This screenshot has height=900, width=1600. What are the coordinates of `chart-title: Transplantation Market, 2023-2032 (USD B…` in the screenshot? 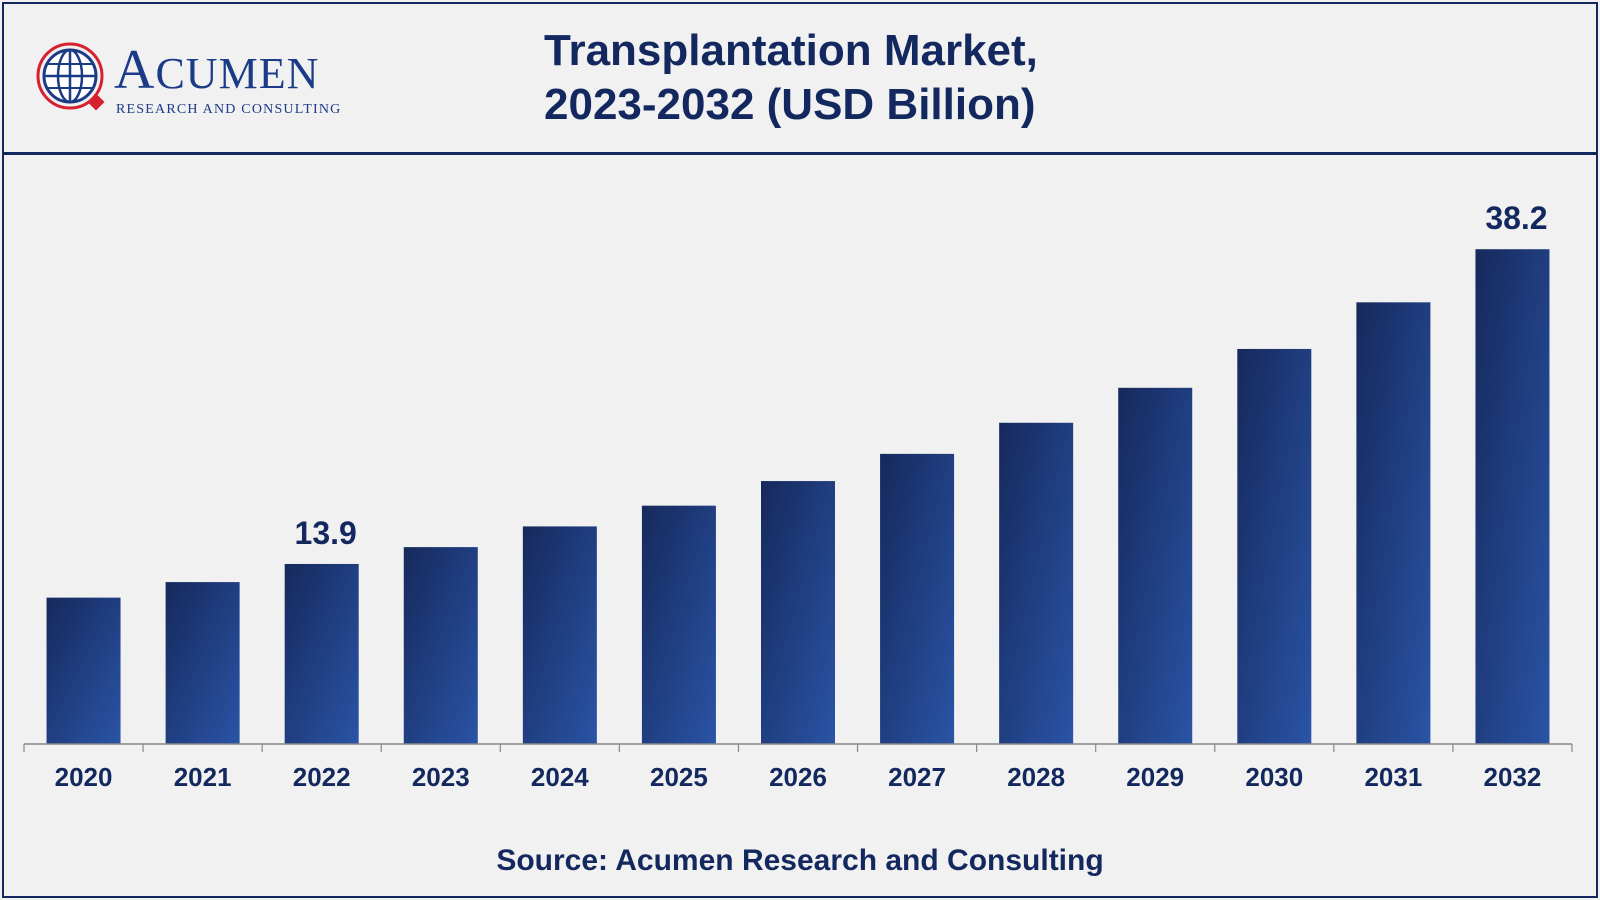 It's located at (791, 78).